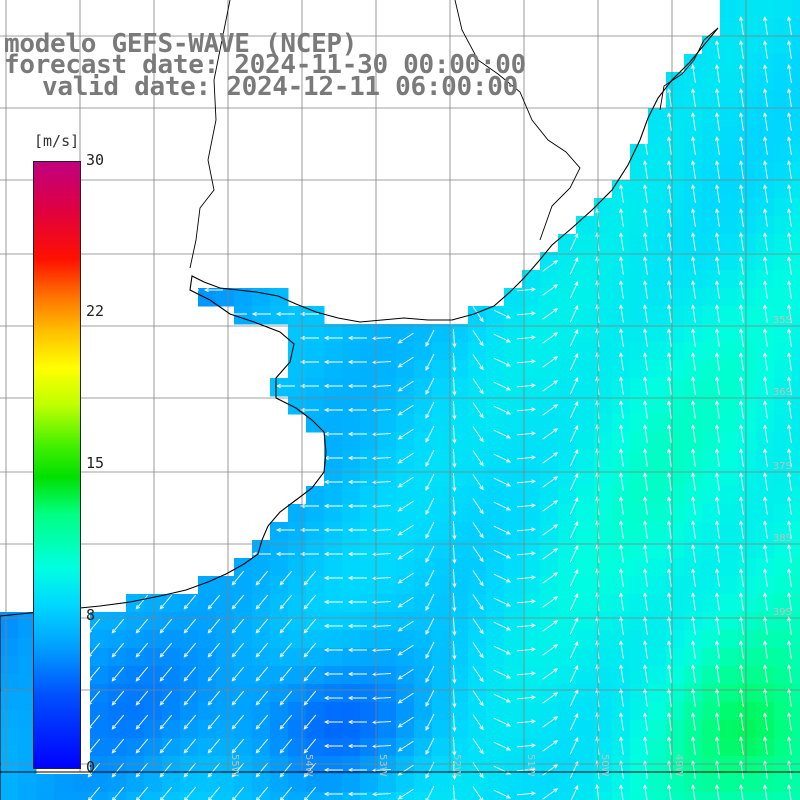  I want to click on map-title: modelo GEFS-WAVE (NCEP), so click(181, 44).